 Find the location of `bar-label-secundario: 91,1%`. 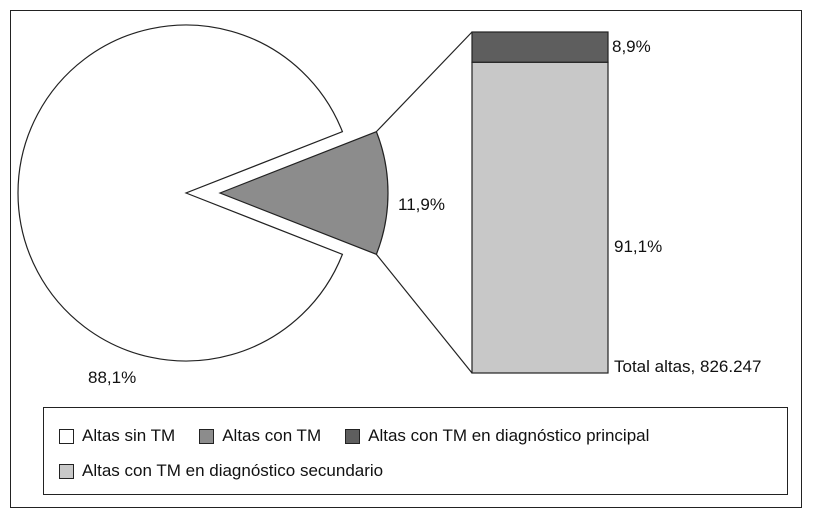

bar-label-secundario: 91,1% is located at coordinates (638, 246).